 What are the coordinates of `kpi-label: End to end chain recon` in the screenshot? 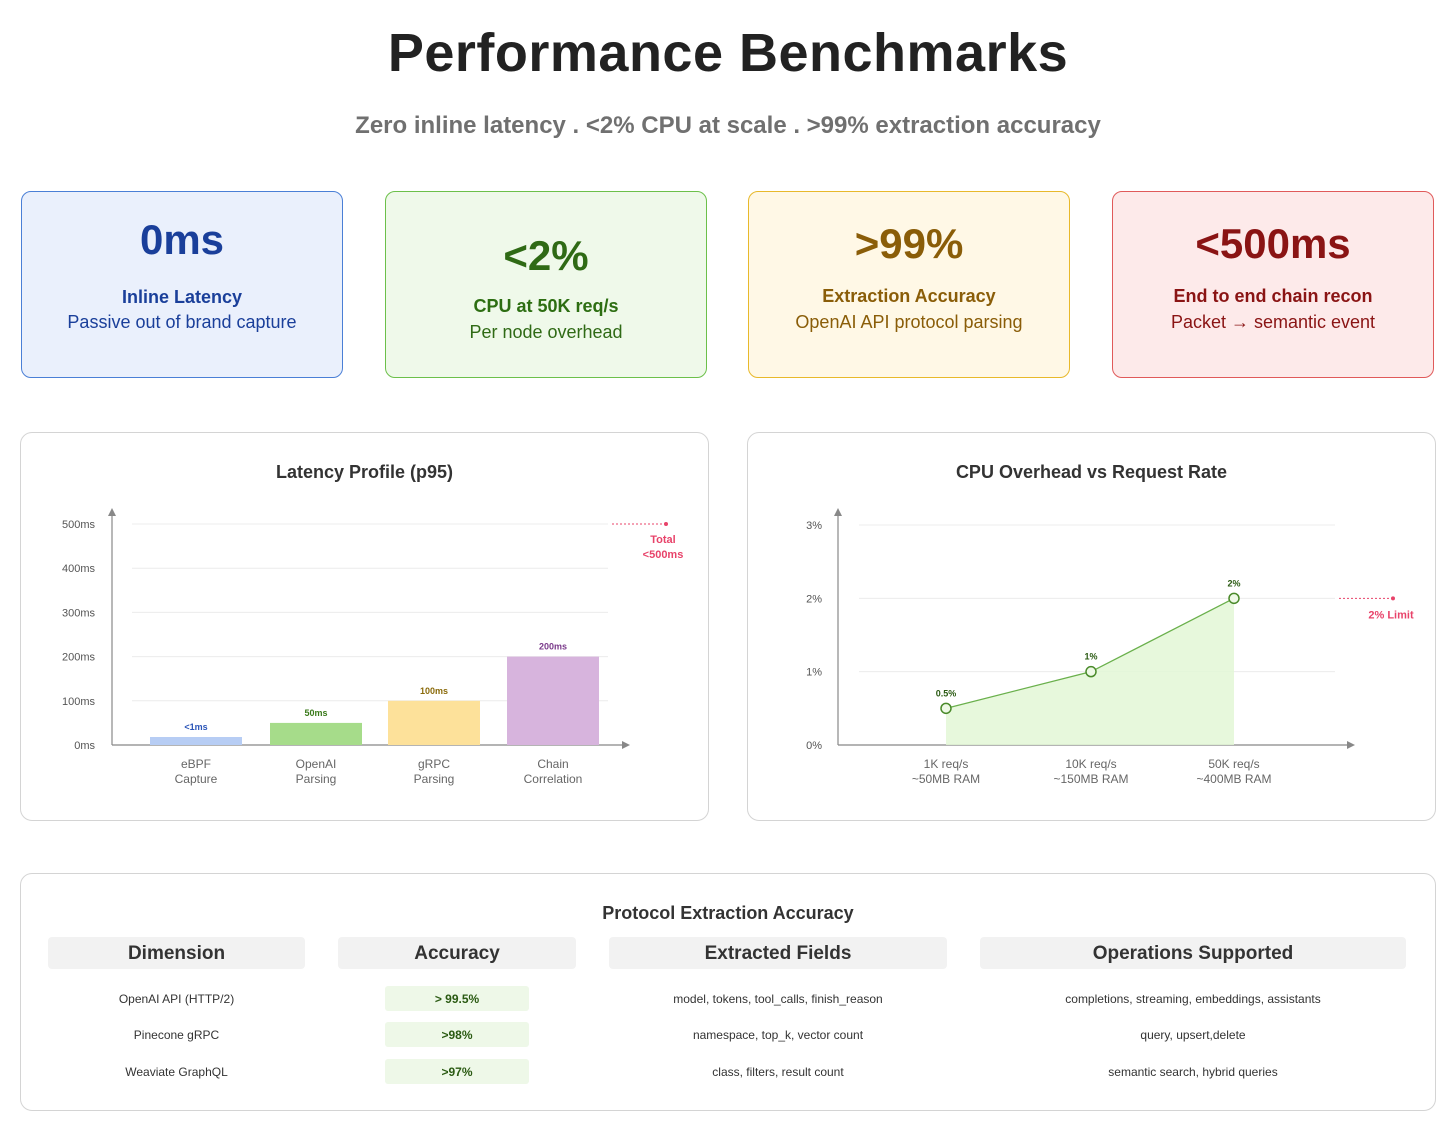 It's located at (1273, 296).